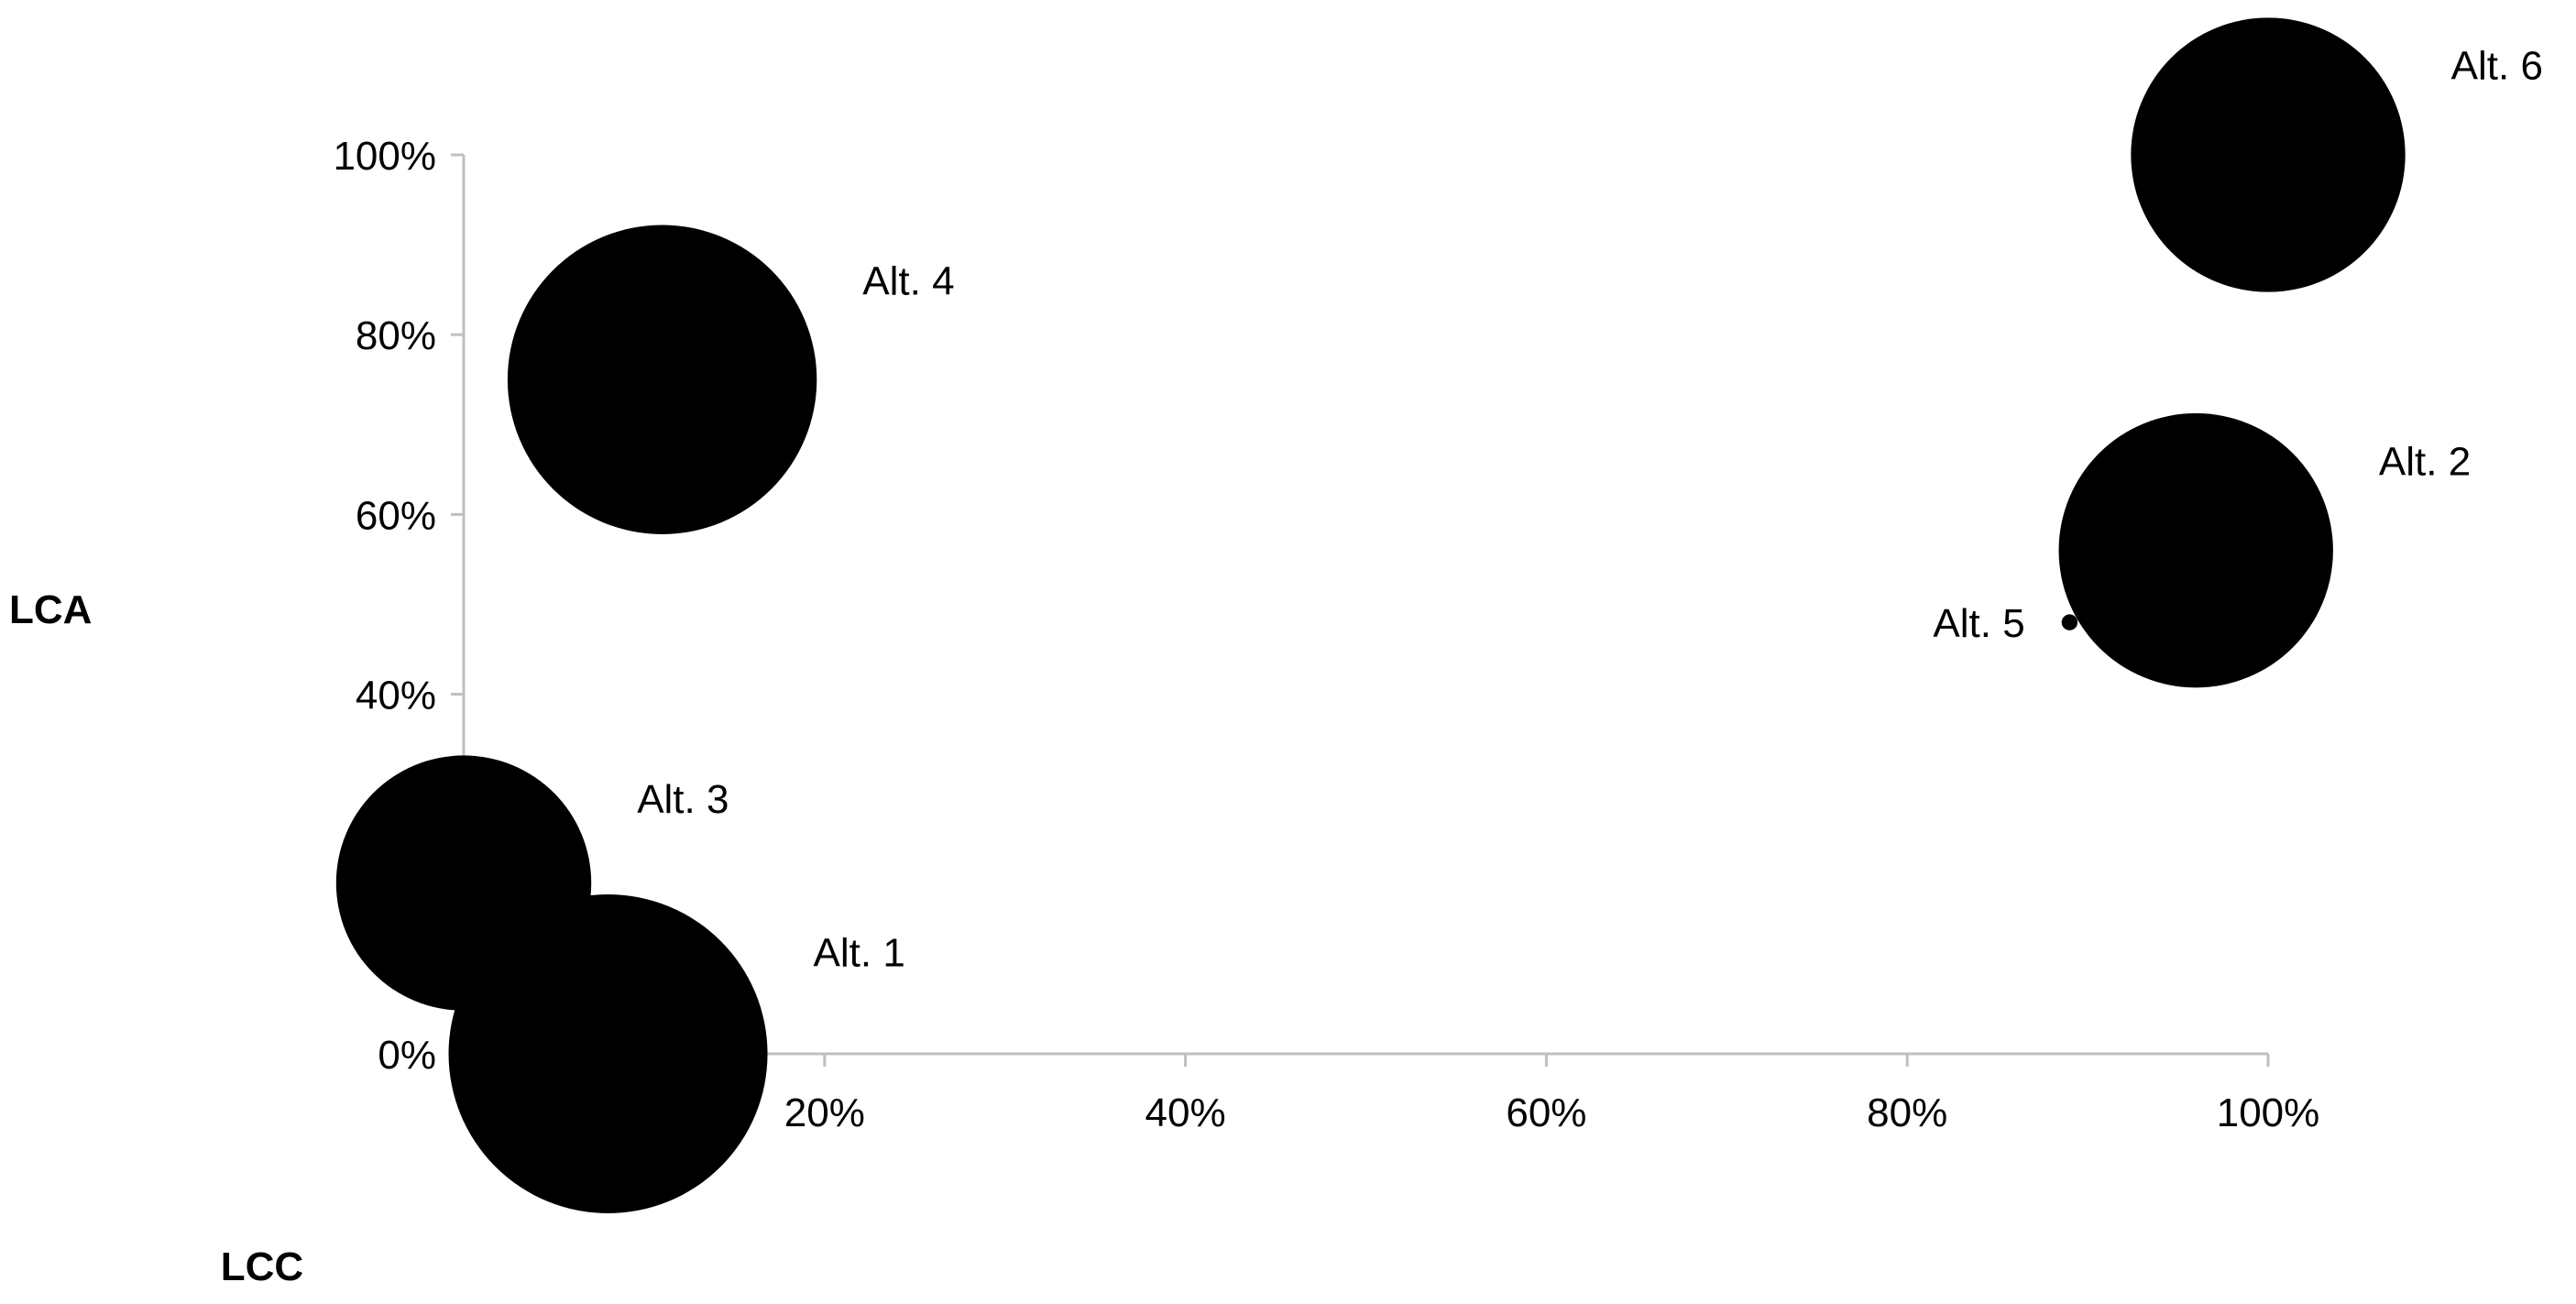  Describe the element at coordinates (2425, 461) in the screenshot. I see `point-label-alt-2: Alt. 2` at that location.